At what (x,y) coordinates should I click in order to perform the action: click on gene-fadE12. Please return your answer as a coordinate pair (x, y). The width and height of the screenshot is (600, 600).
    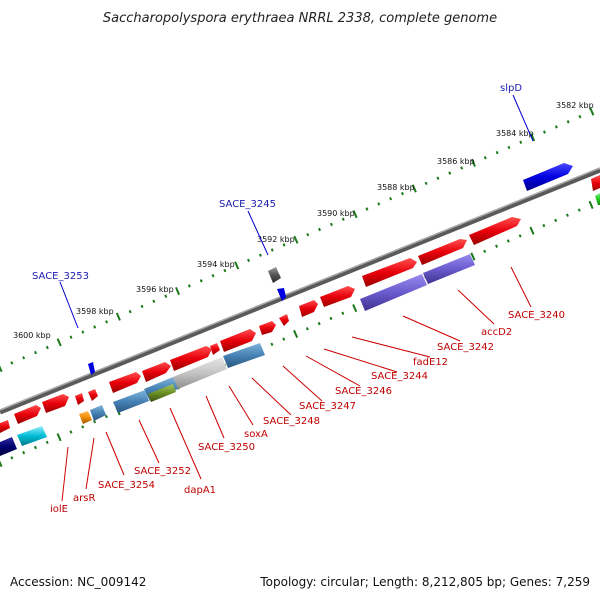
    Looking at the image, I should click on (393, 292).